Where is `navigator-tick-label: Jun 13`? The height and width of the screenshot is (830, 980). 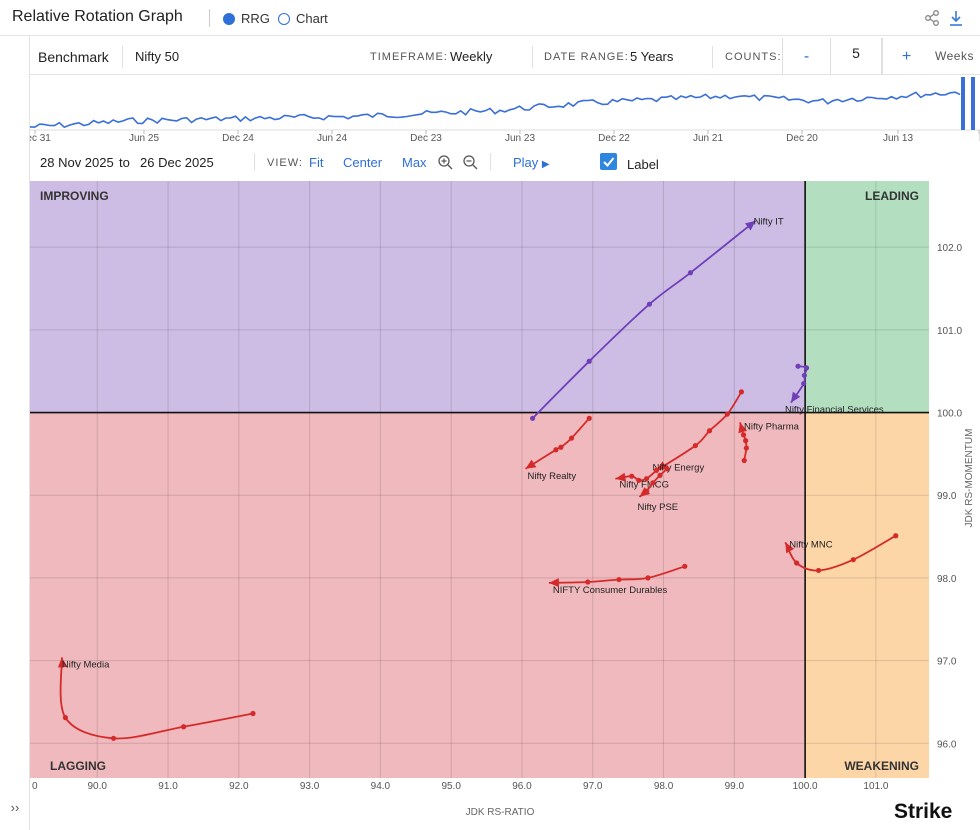 navigator-tick-label: Jun 13 is located at coordinates (898, 138).